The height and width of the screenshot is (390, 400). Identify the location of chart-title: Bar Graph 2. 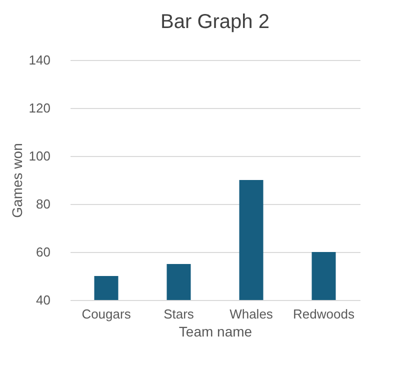
(215, 22).